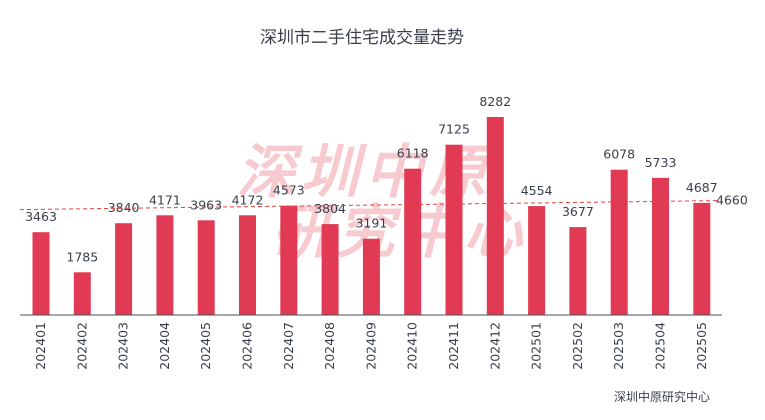  What do you see at coordinates (662, 396) in the screenshot?
I see `source-label: 深圳中原研究中心` at bounding box center [662, 396].